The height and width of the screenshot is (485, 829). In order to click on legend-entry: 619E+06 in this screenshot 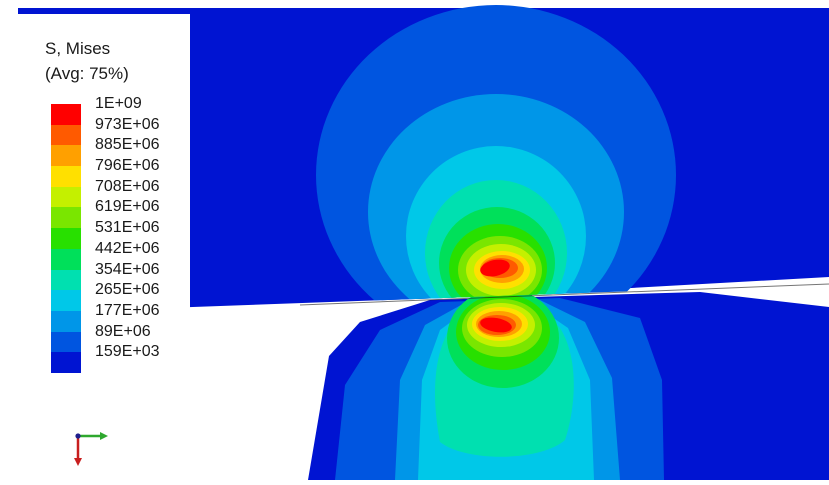, I will do `click(125, 213)`.